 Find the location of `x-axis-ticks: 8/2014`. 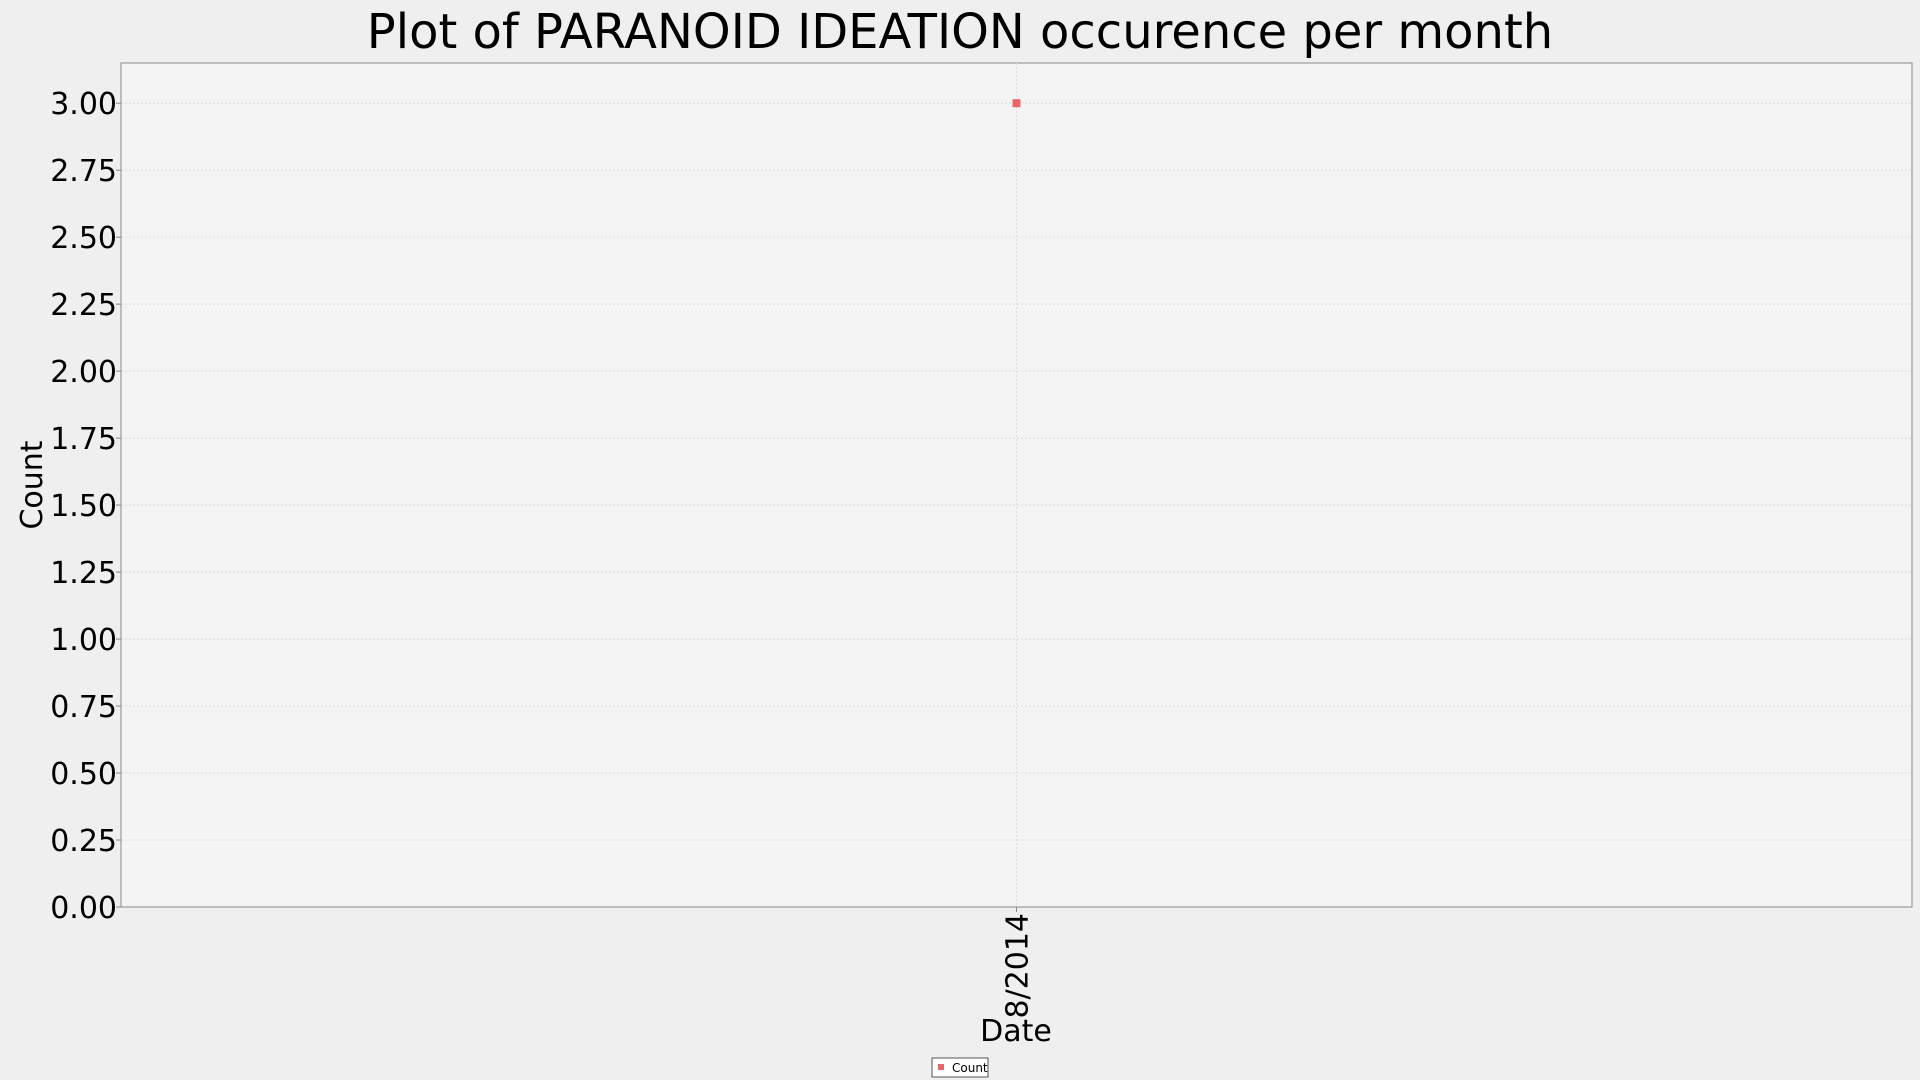

x-axis-ticks: 8/2014 is located at coordinates (1018, 963).